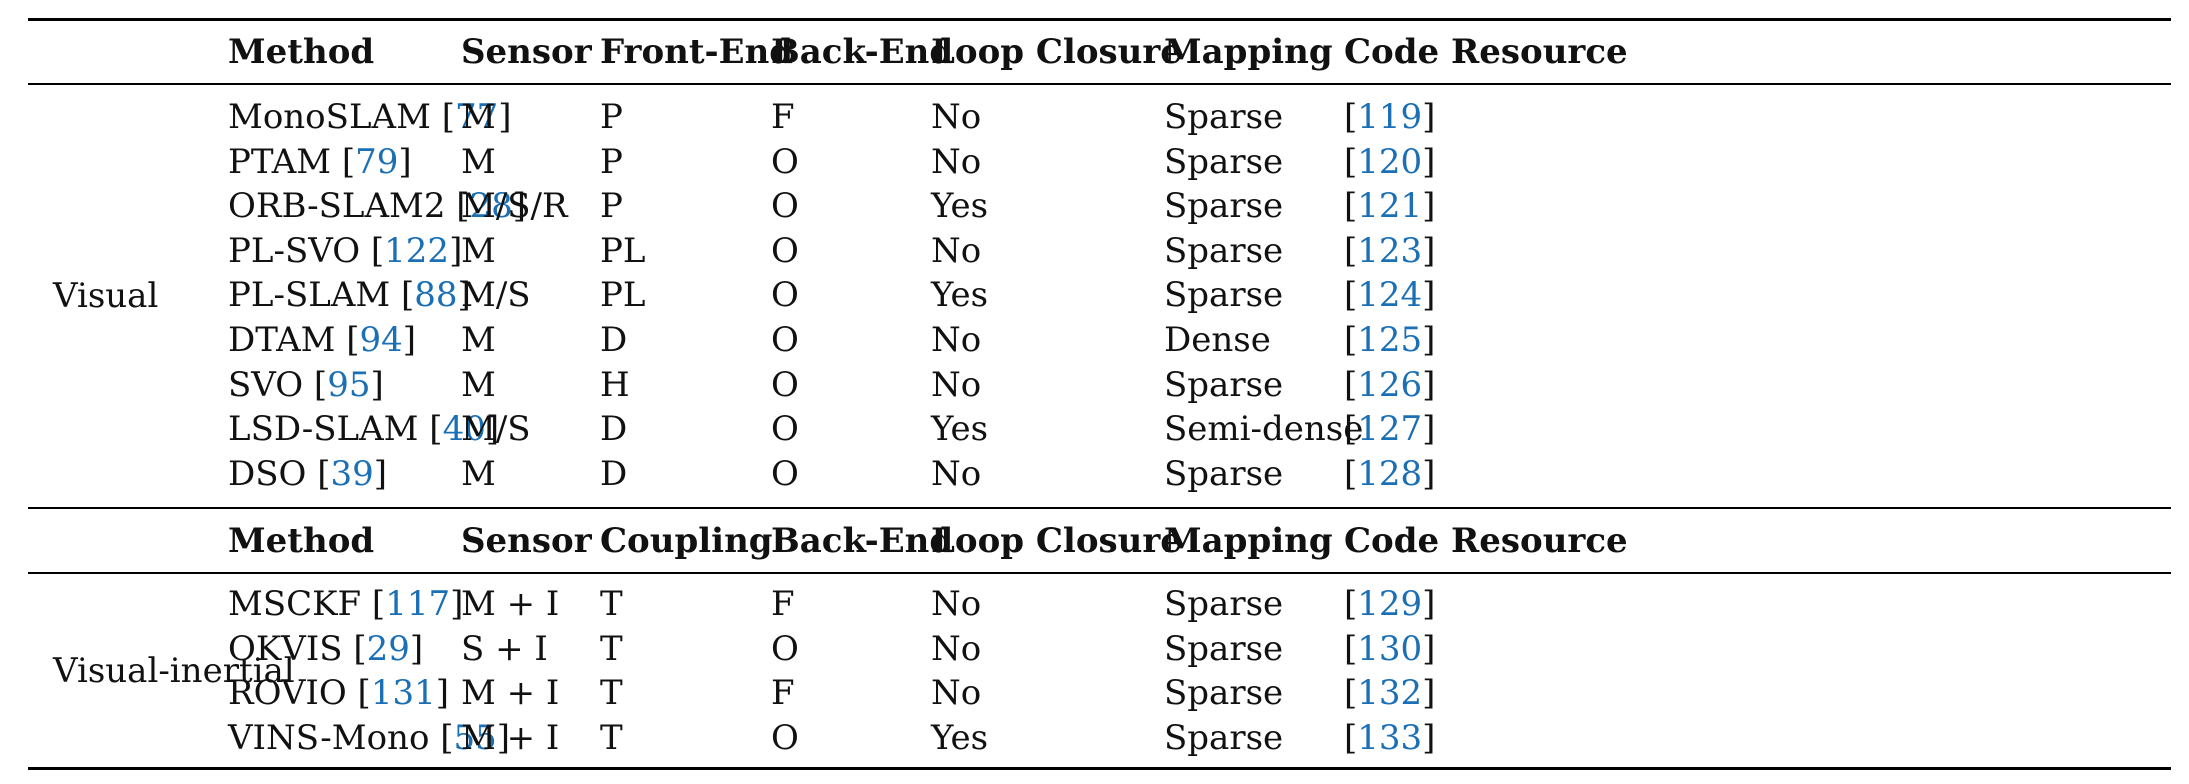  What do you see at coordinates (326, 648) in the screenshot?
I see `method-cell: OKVIS [29]` at bounding box center [326, 648].